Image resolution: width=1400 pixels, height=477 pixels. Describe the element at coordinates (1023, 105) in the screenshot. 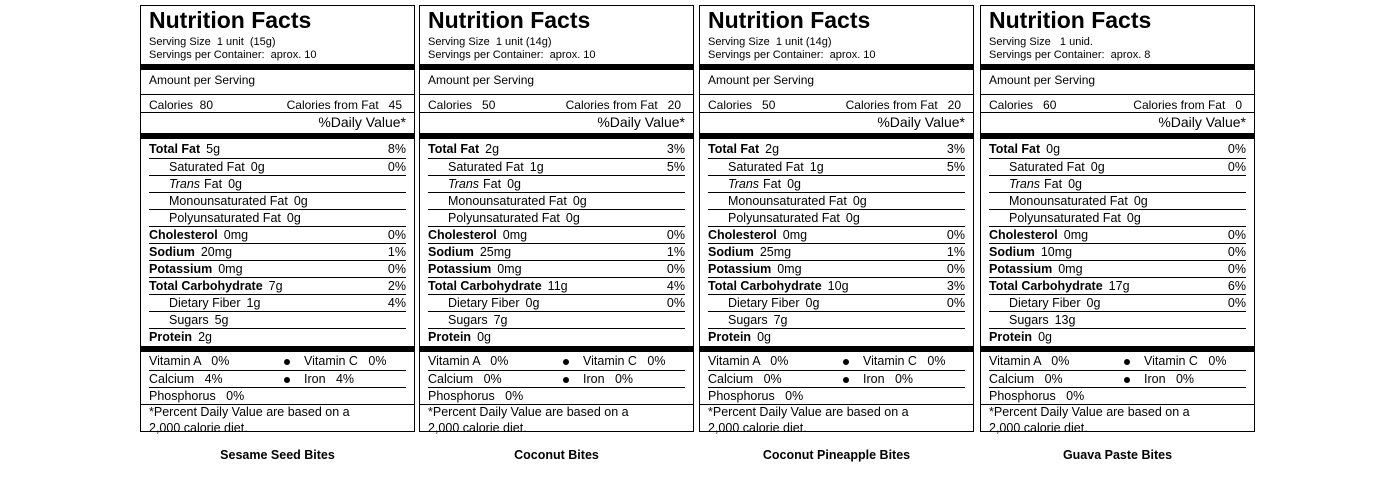

I see `calories: Calories 60` at that location.